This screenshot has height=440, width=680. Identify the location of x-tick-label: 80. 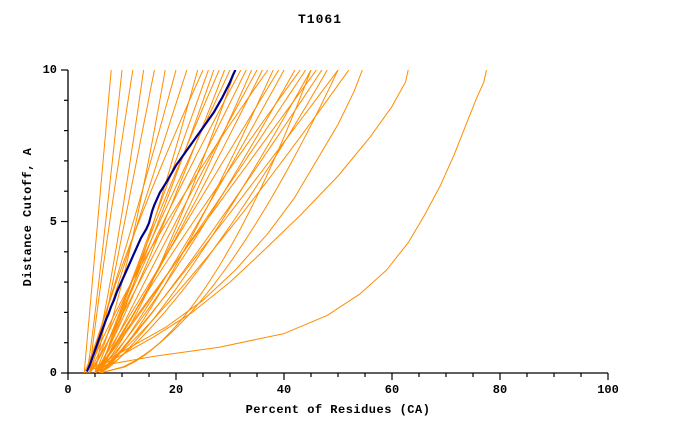
(500, 390).